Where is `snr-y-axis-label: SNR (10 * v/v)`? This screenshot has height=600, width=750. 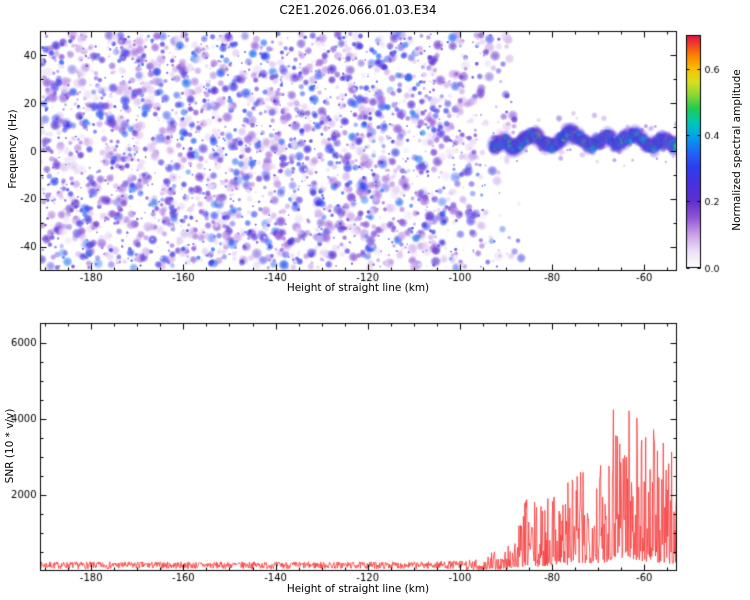
snr-y-axis-label: SNR (10 * v/v) is located at coordinates (10, 446).